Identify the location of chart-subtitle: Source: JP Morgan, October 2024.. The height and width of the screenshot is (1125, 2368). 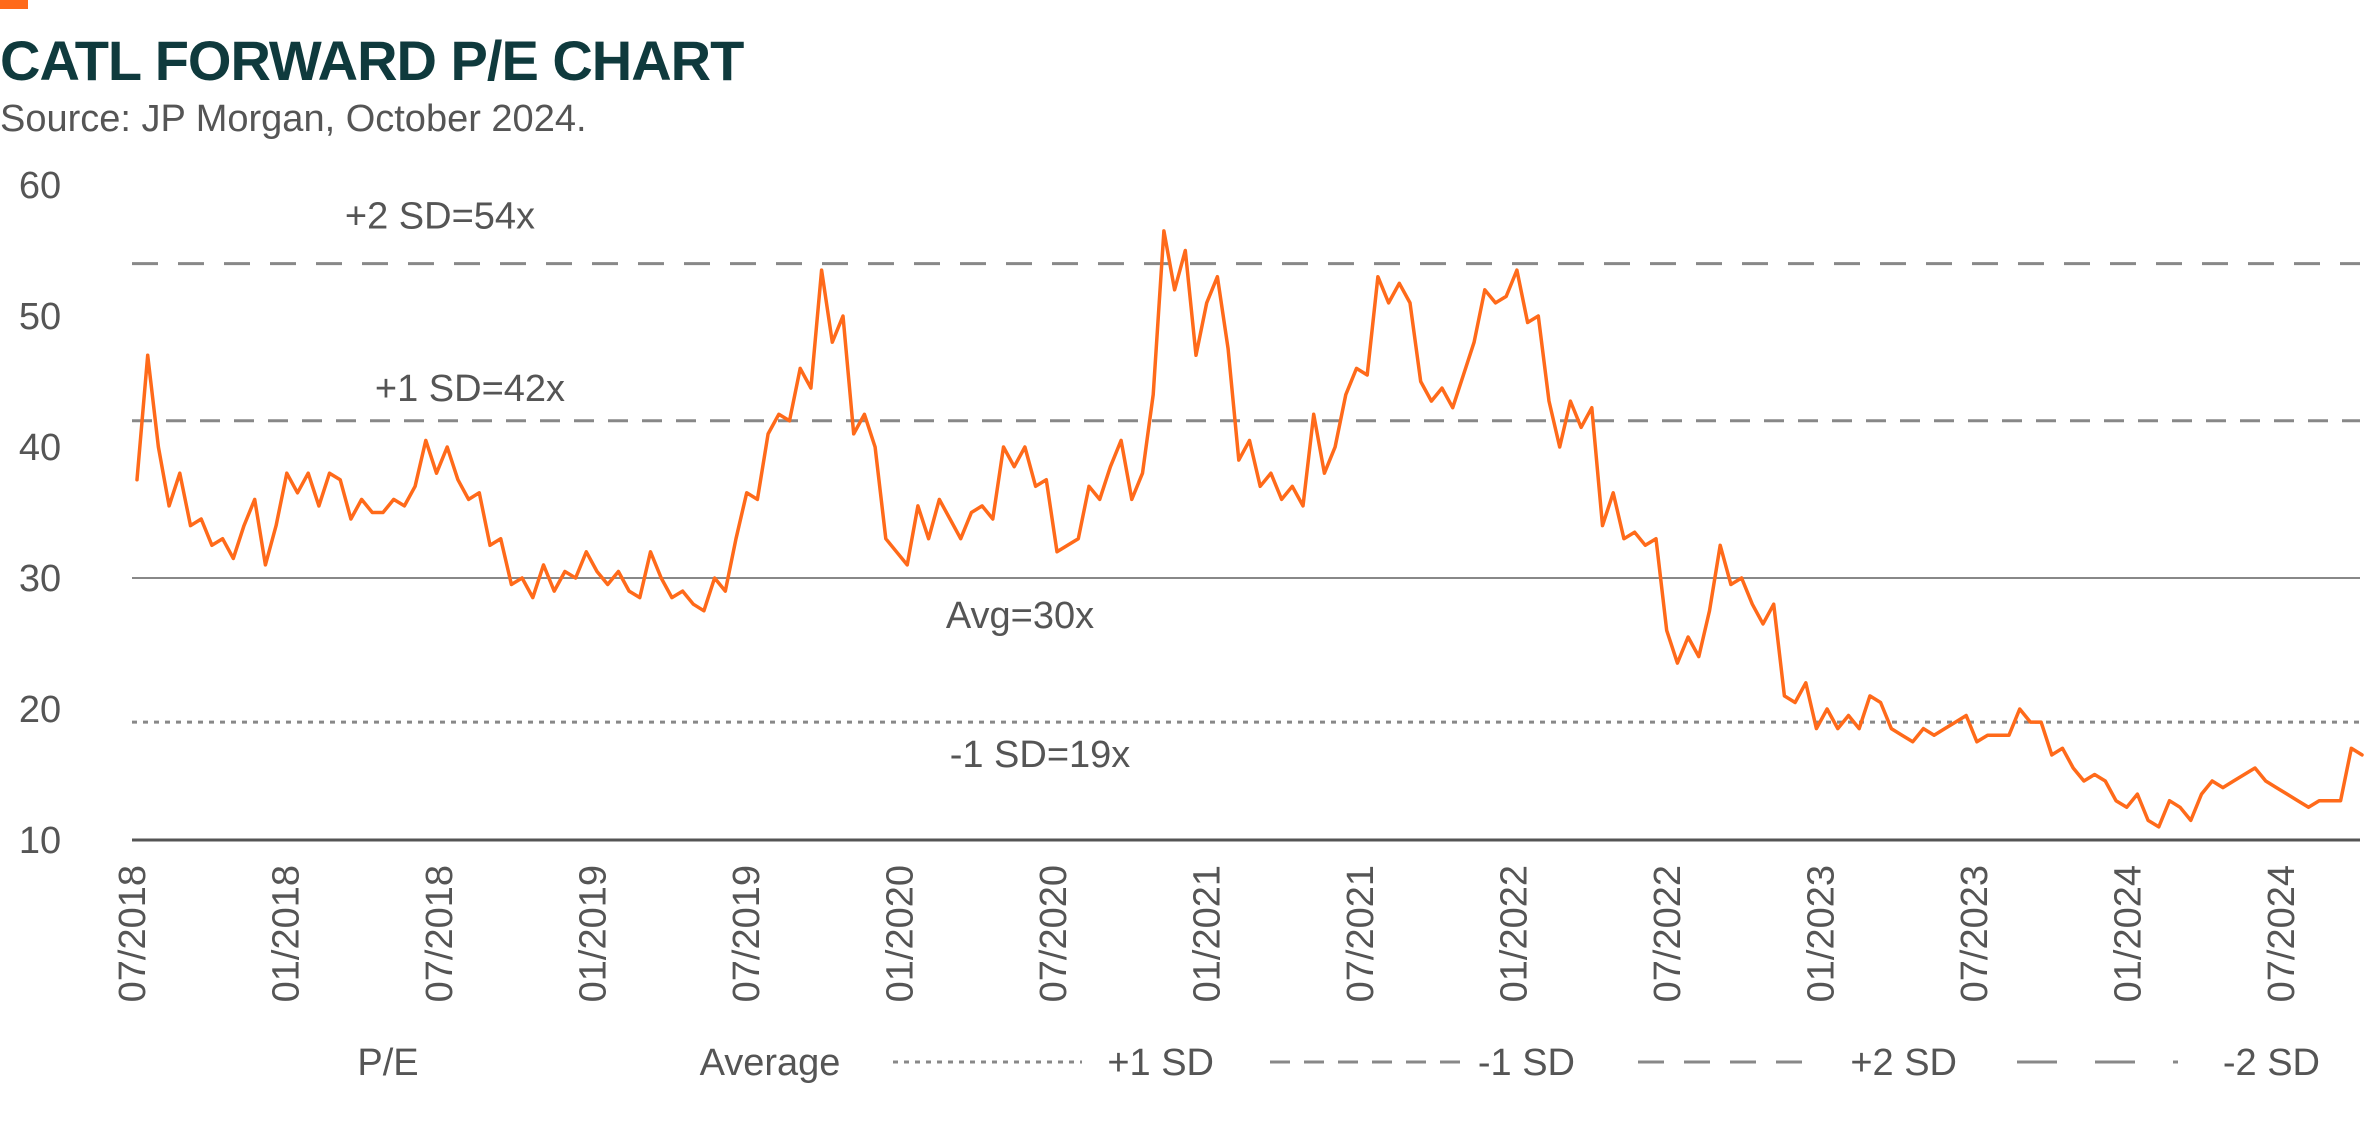
(293, 119).